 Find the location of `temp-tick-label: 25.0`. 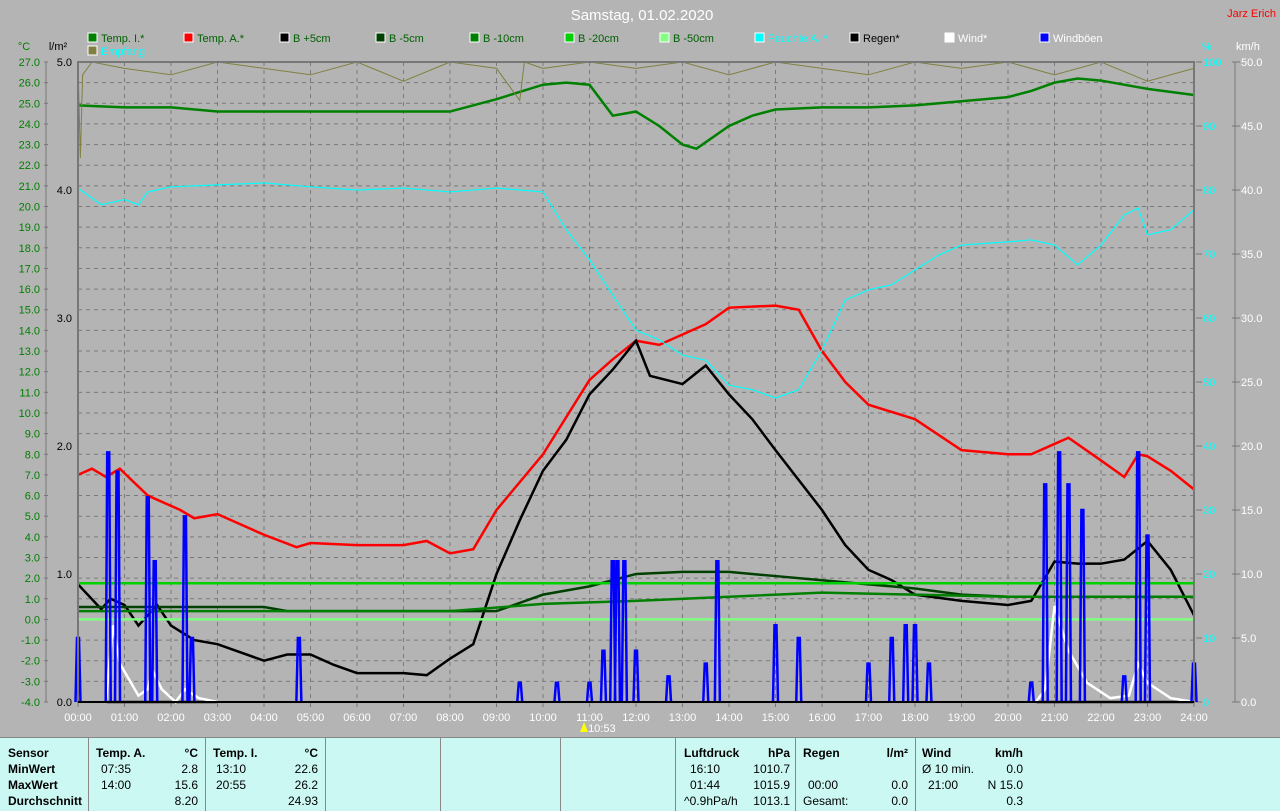

temp-tick-label: 25.0 is located at coordinates (29, 104).